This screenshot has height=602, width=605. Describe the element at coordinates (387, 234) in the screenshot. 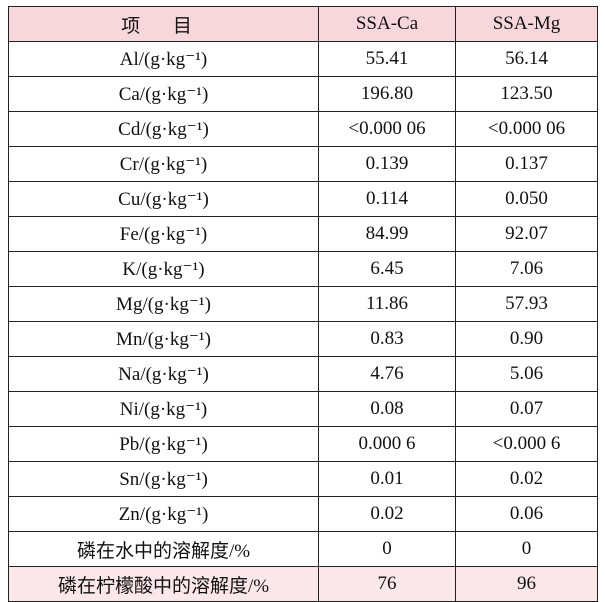

I see `value-cell: 84.99` at that location.